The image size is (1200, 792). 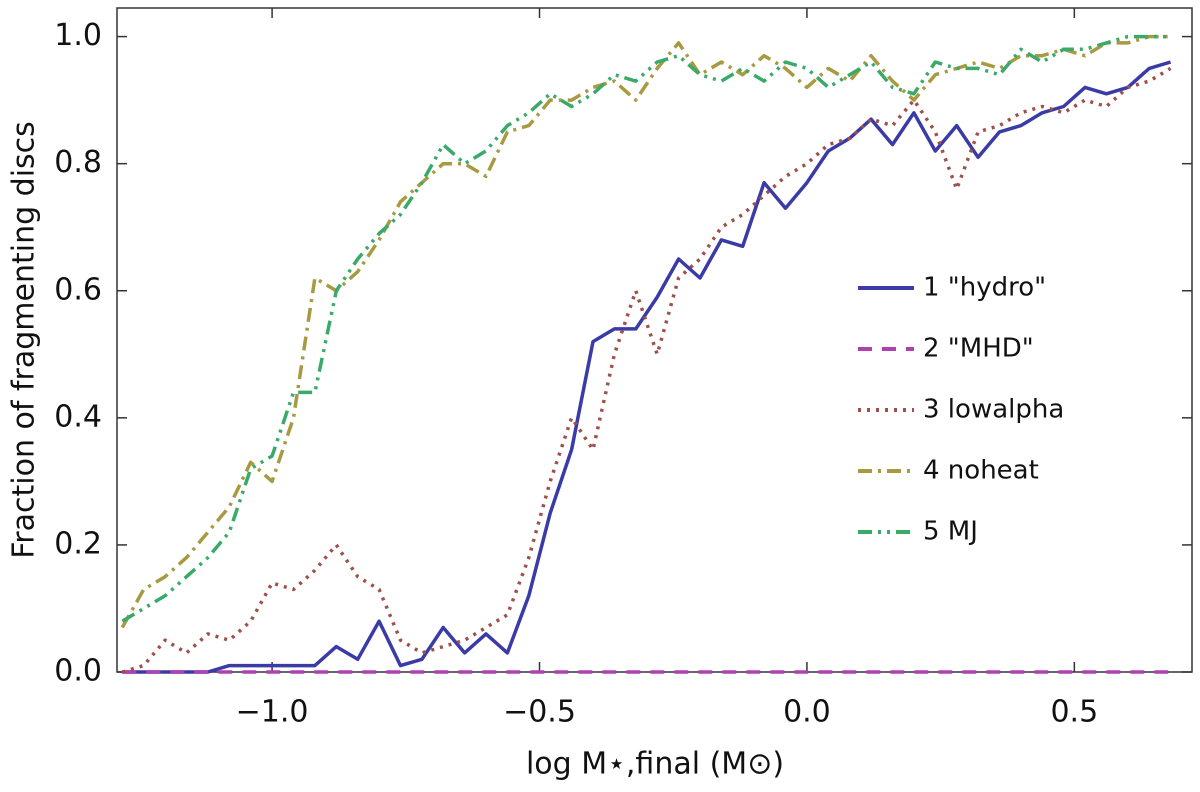 What do you see at coordinates (78, 671) in the screenshot?
I see `y-tick-label: 0.0` at bounding box center [78, 671].